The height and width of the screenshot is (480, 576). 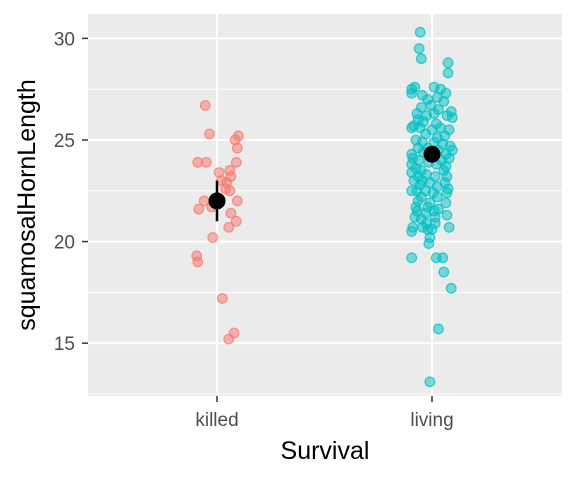 I want to click on mean-point-living, so click(x=432, y=154).